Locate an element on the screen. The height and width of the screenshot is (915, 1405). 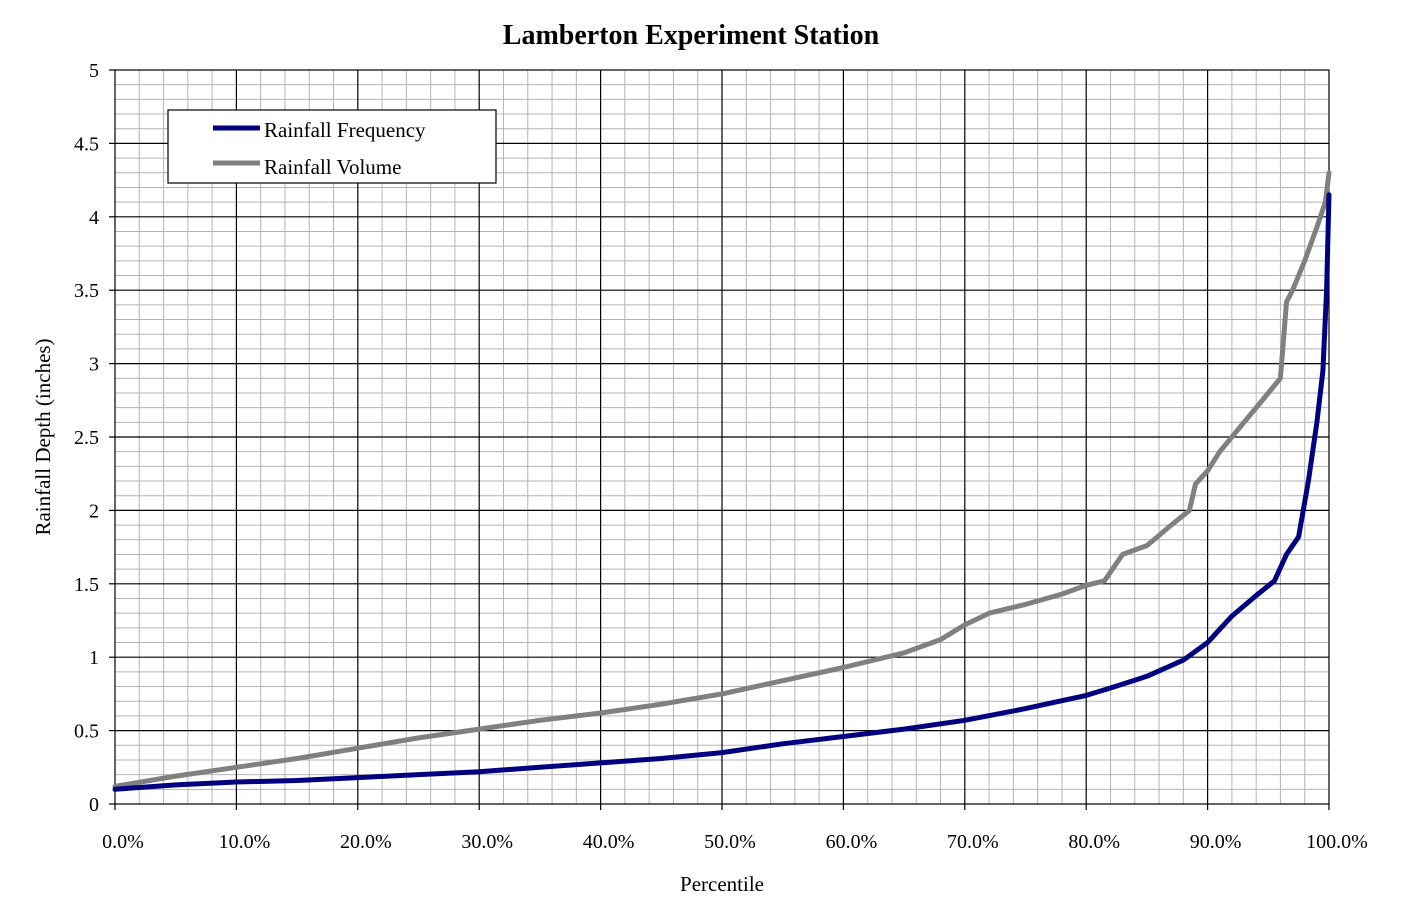
y-tick-label: 0 is located at coordinates (94, 805).